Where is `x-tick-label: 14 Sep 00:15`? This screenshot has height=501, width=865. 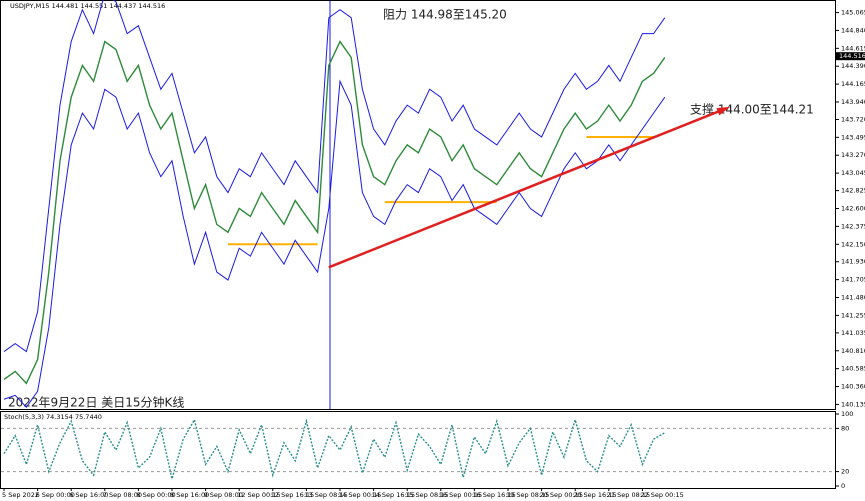
x-tick-label: 14 Sep 00:15 is located at coordinates (359, 495).